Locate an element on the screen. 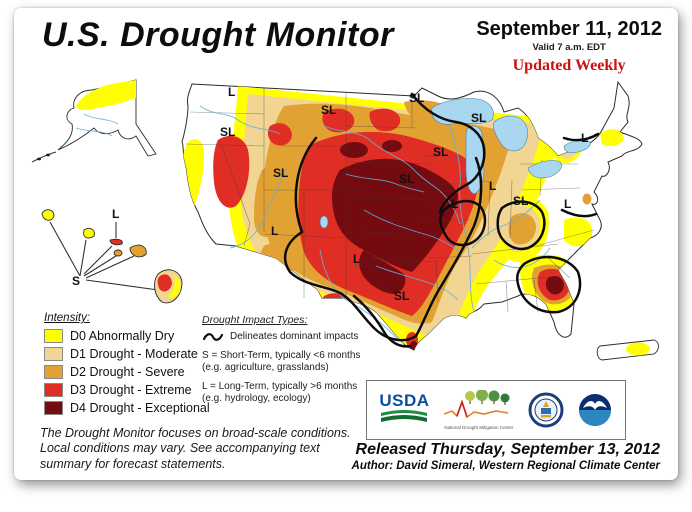  legend-label: D4 Drought - Exceptional is located at coordinates (140, 408).